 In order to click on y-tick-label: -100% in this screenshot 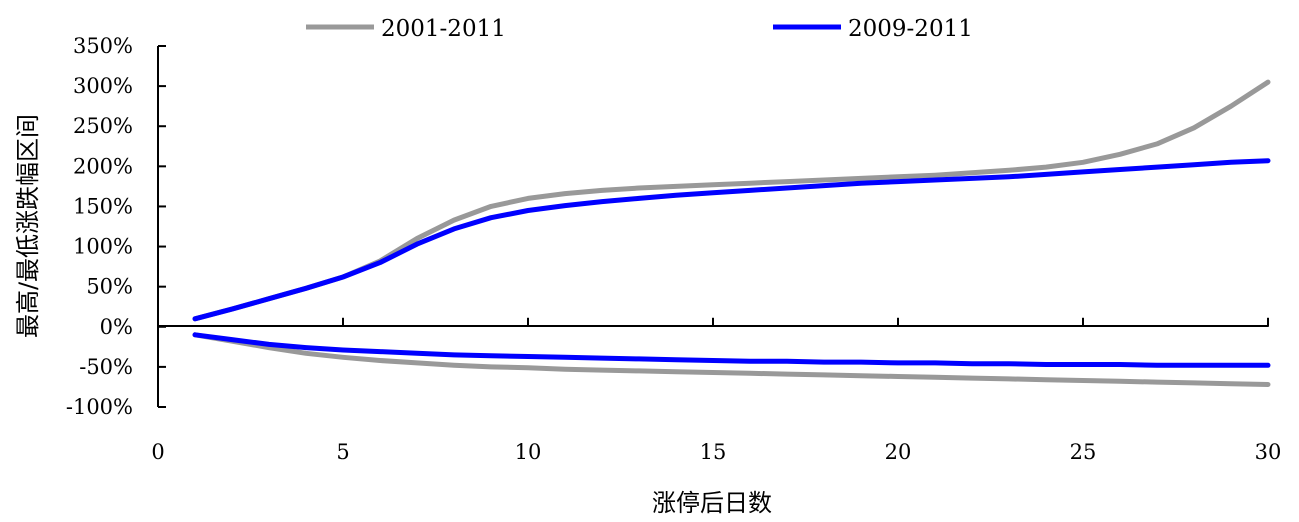, I will do `click(99, 407)`.